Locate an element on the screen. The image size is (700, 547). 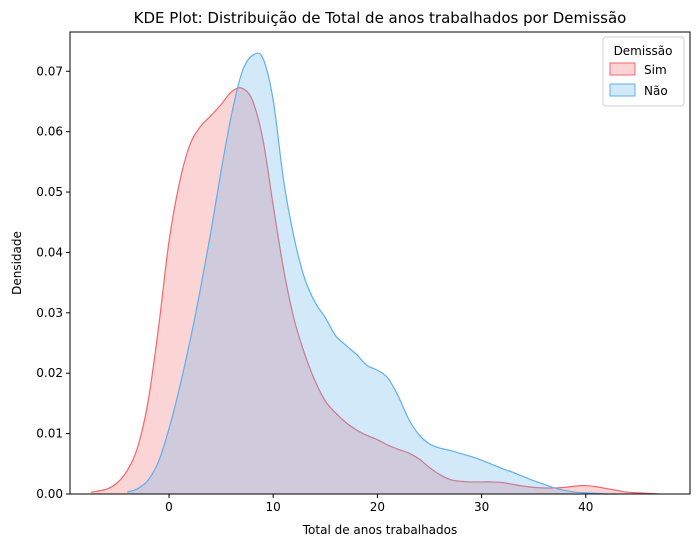
x-tick-label: 0 is located at coordinates (169, 507).